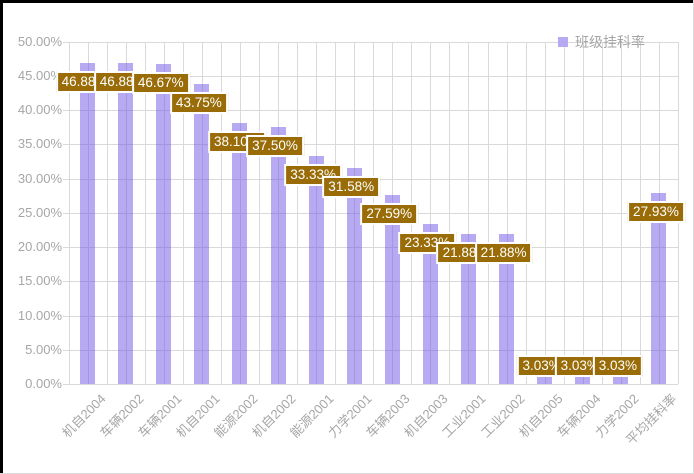 This screenshot has height=474, width=694. Describe the element at coordinates (39, 281) in the screenshot. I see `y-axis-label: 15.00%` at that location.